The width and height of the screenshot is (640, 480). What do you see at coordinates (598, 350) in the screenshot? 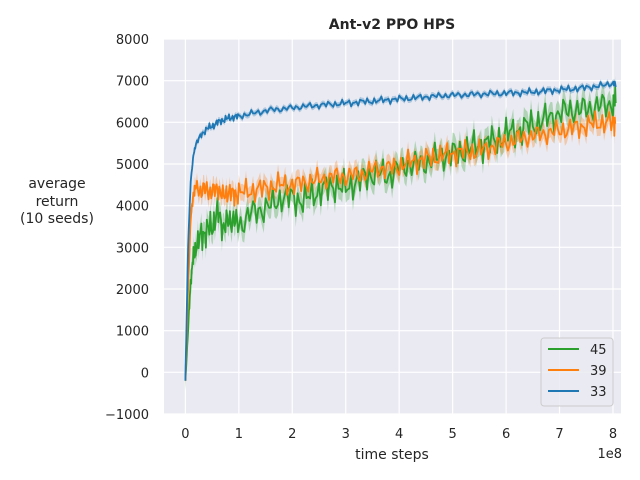
I see `legend-label-45: 45` at bounding box center [598, 350].